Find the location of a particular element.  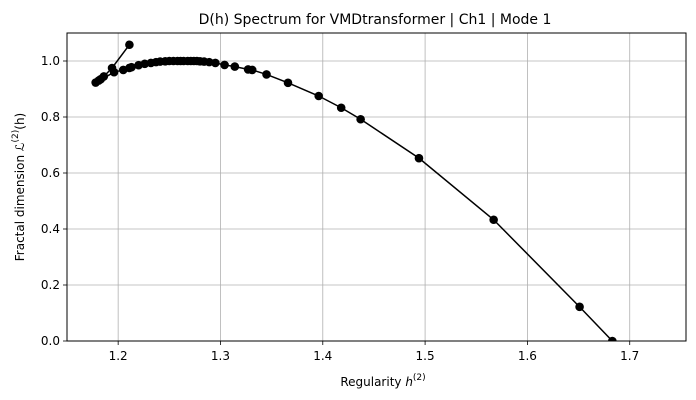

y-axis-label-var: ℒ is located at coordinates (20, 146).